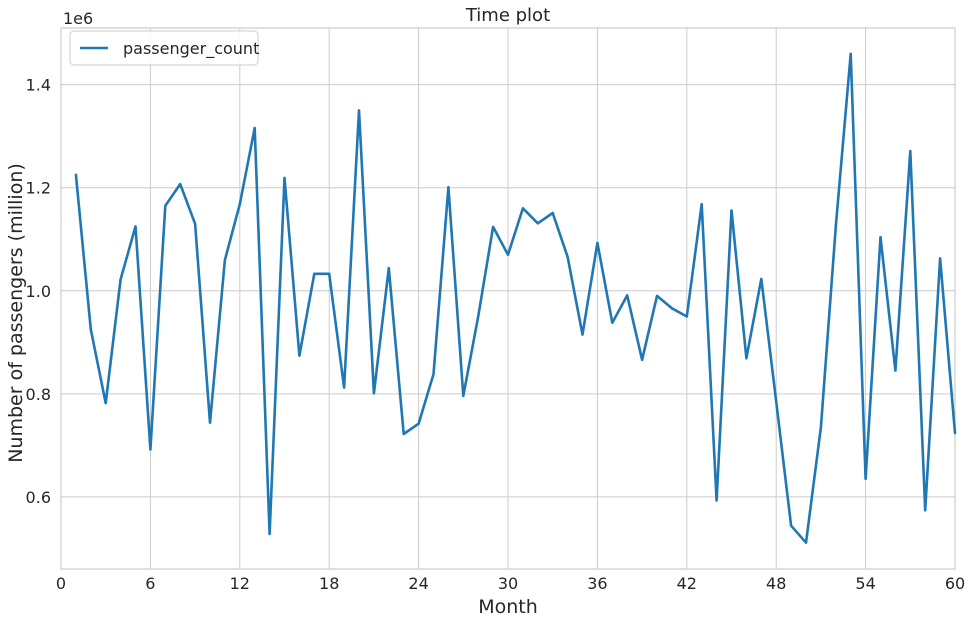  Describe the element at coordinates (418, 583) in the screenshot. I see `x-tick-label: 24` at that location.